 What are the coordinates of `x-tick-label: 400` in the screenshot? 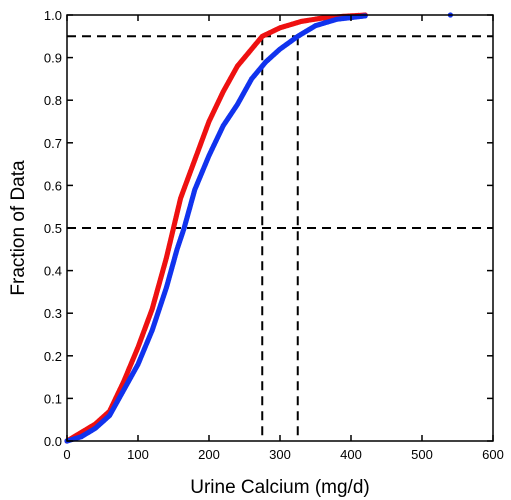 It's located at (351, 454).